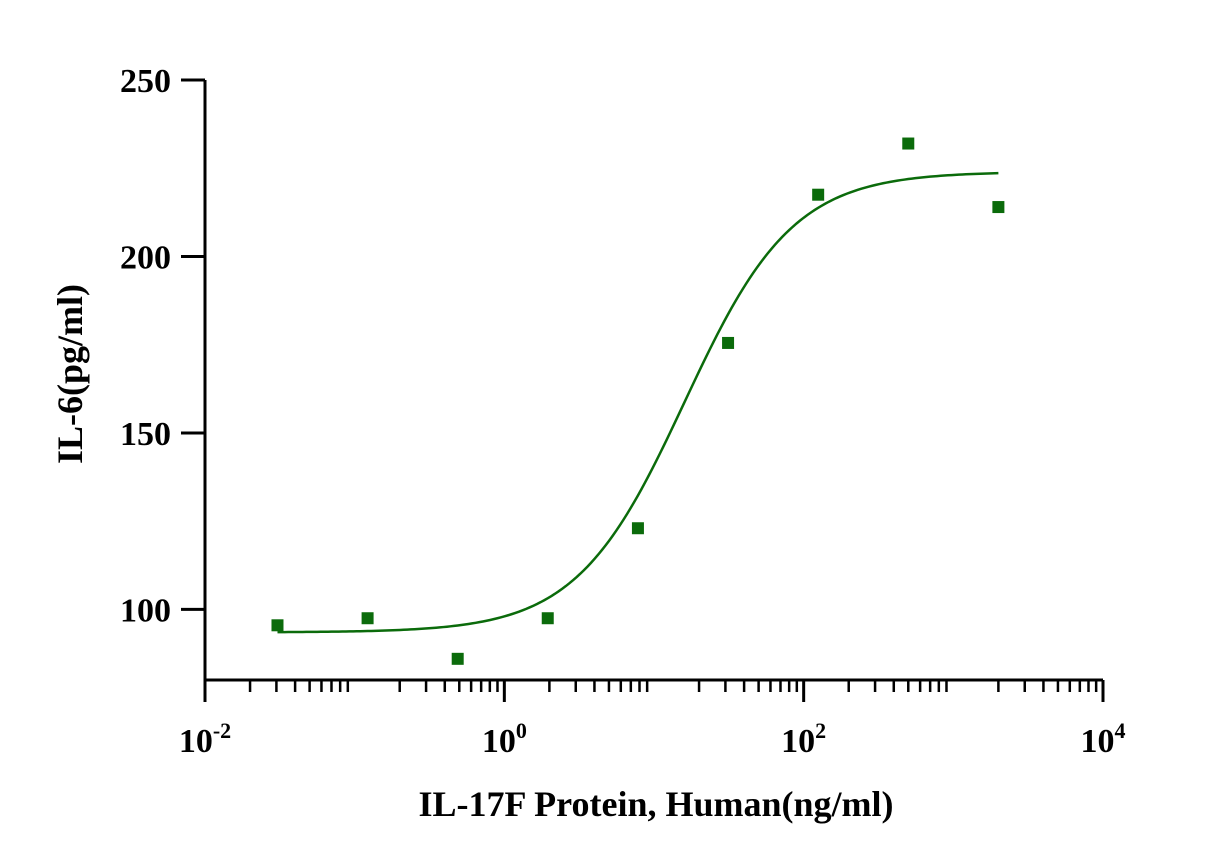  I want to click on y-tick-label: 150, so click(145, 434).